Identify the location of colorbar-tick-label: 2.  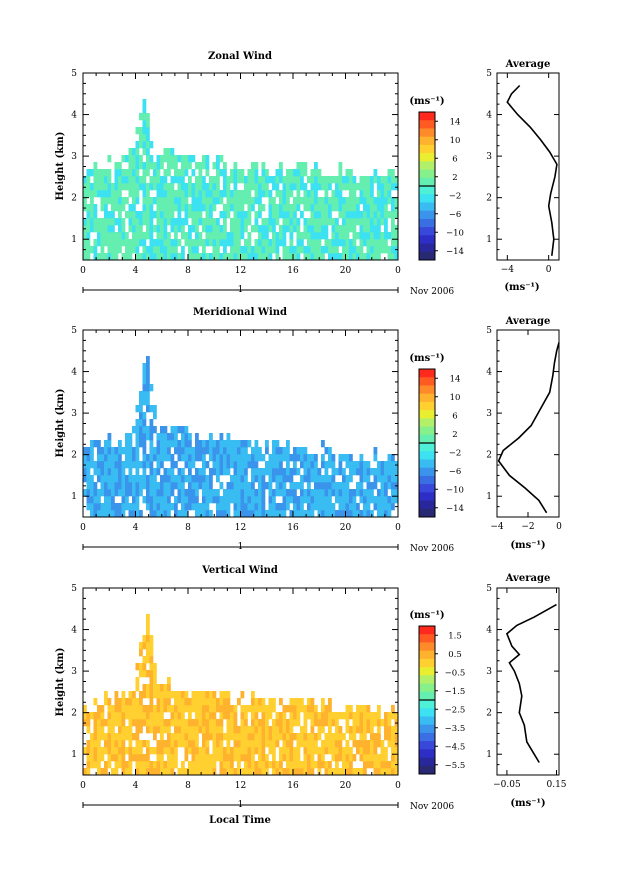
(454, 435).